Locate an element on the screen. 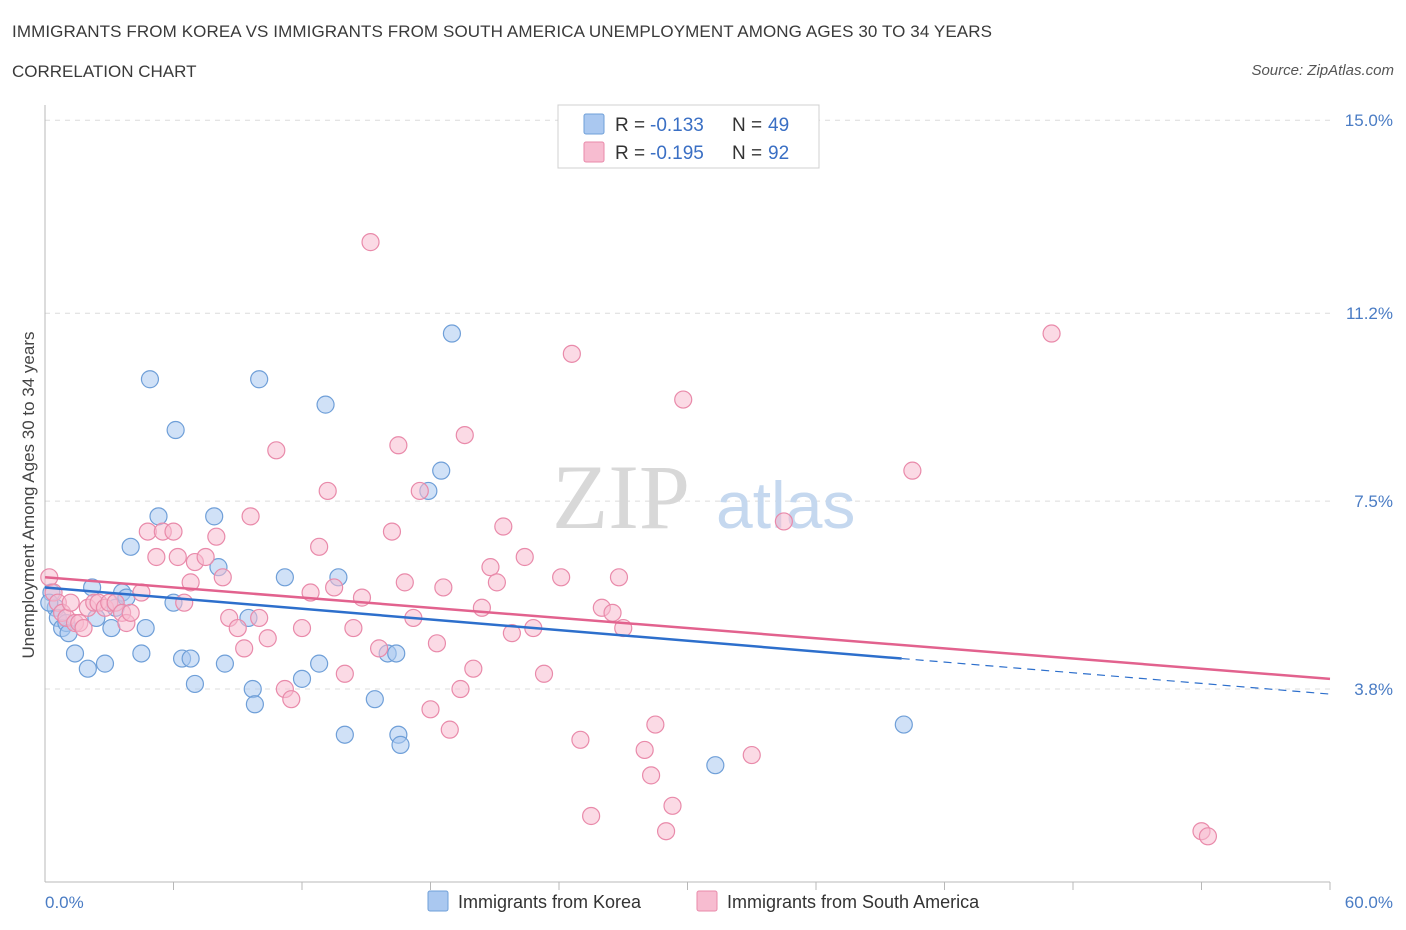 This screenshot has width=1406, height=930. legend-korea-r-value: -0.133 is located at coordinates (677, 125).